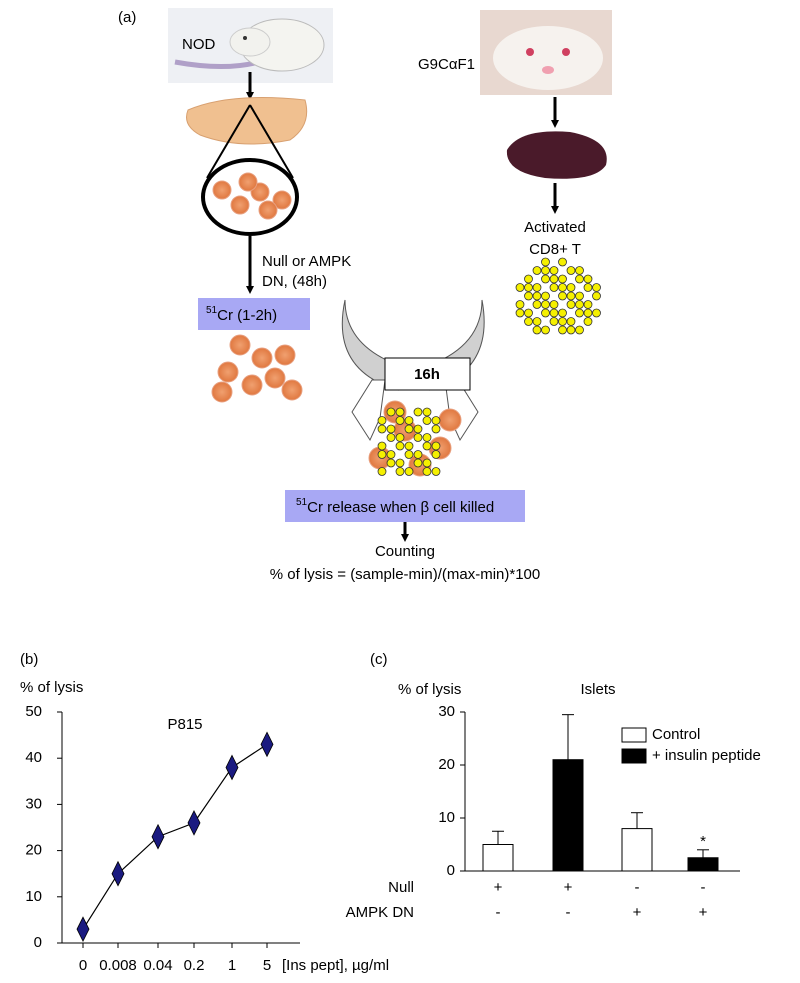 Image resolution: width=800 pixels, height=983 pixels. What do you see at coordinates (33, 850) in the screenshot?
I see `y-tick-label: 20` at bounding box center [33, 850].